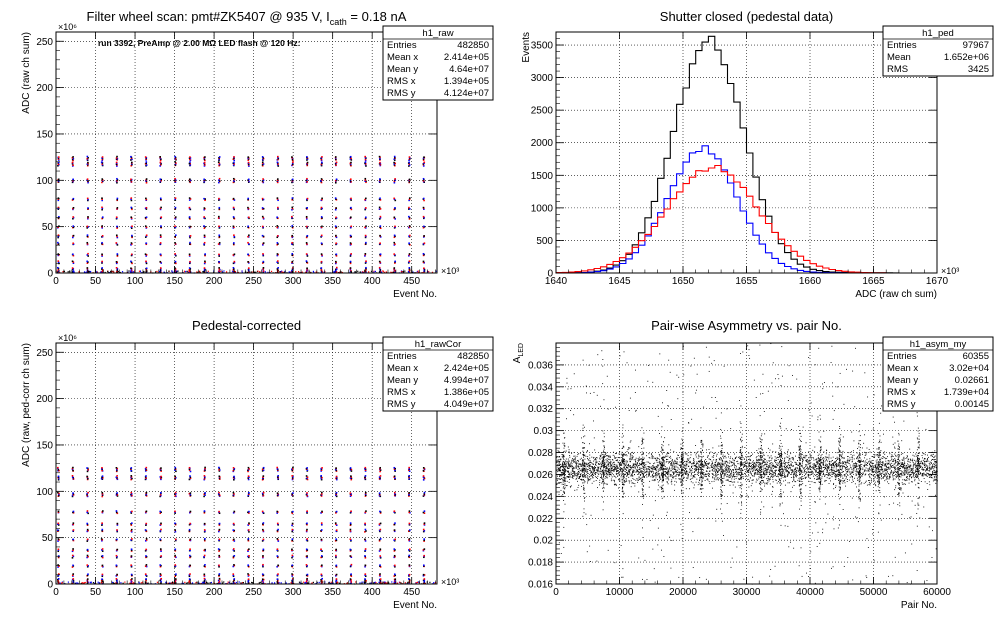  Describe the element at coordinates (44, 181) in the screenshot. I see `y-tick-label: 100` at that location.